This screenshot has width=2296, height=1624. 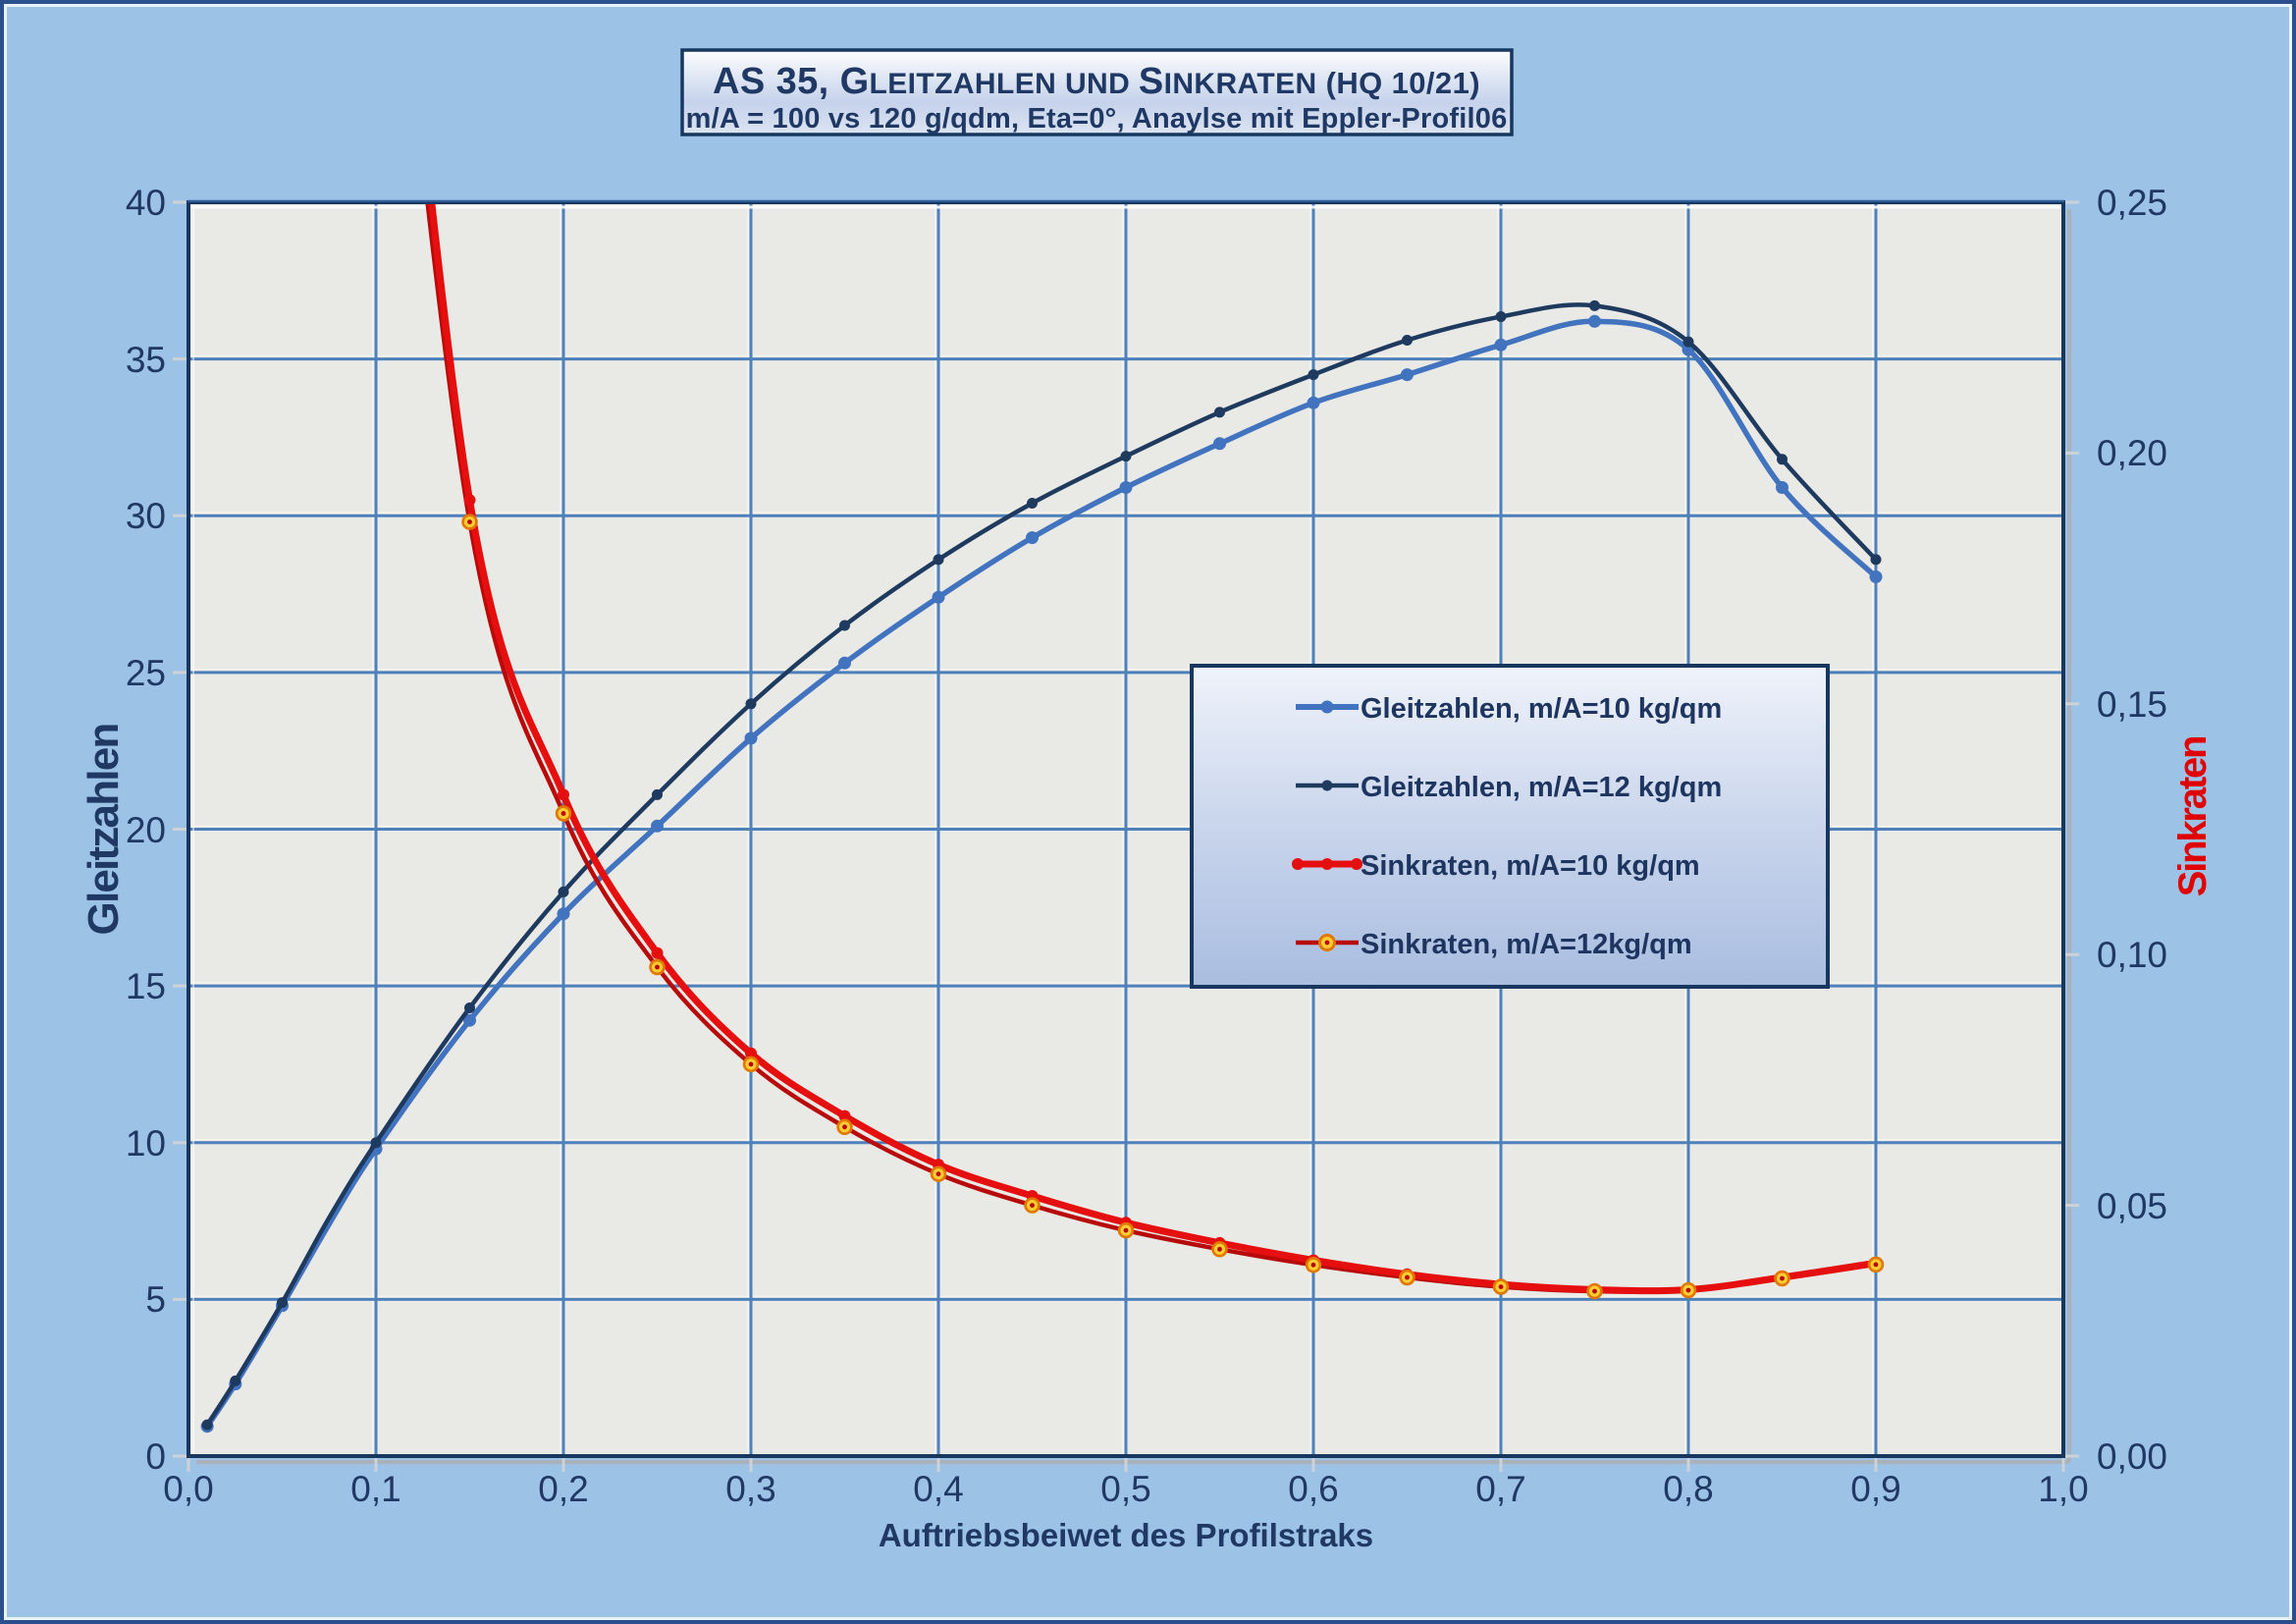 What do you see at coordinates (2132, 203) in the screenshot?
I see `svg-text: 0,25` at bounding box center [2132, 203].